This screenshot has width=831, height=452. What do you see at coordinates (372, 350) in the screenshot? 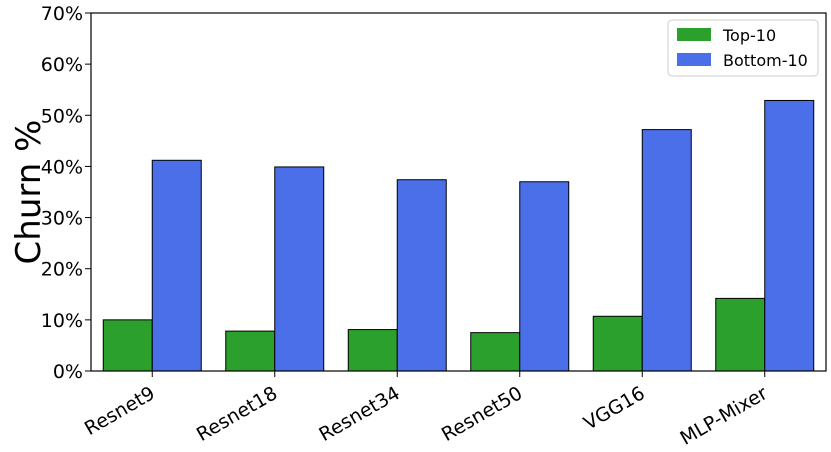
I see `bar-top-10-resnet34` at bounding box center [372, 350].